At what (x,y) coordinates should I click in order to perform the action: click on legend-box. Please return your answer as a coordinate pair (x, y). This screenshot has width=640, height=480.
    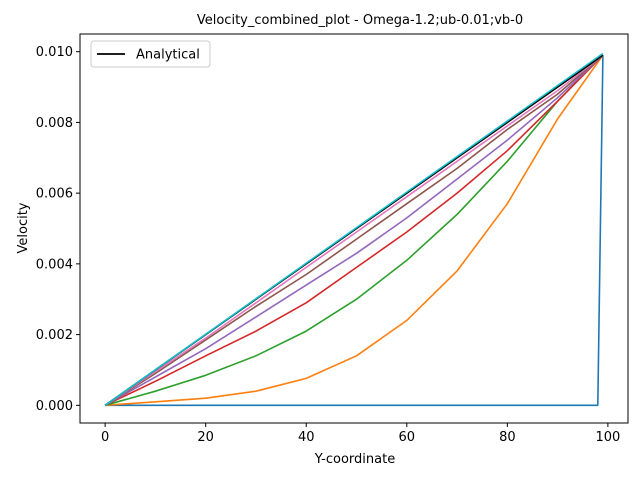
    Looking at the image, I should click on (150, 54).